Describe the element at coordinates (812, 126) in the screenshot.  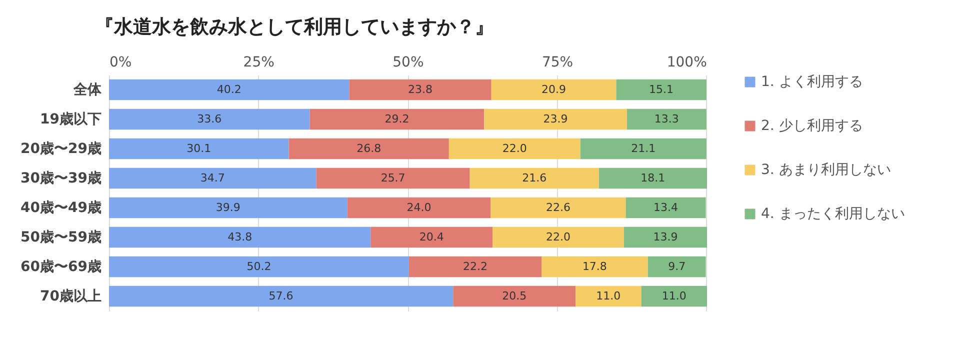
I see `legend-label: 2. 少し利用する` at that location.